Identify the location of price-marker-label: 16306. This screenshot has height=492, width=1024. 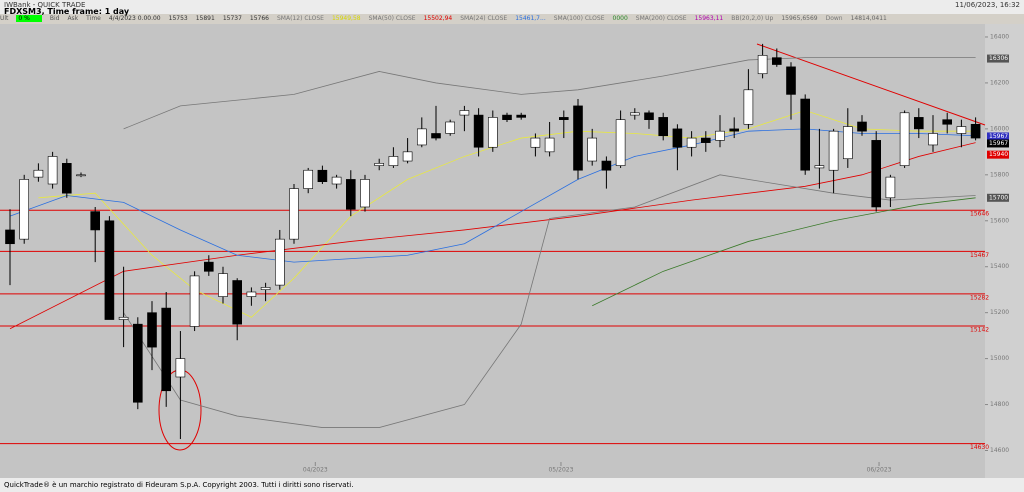
(998, 58).